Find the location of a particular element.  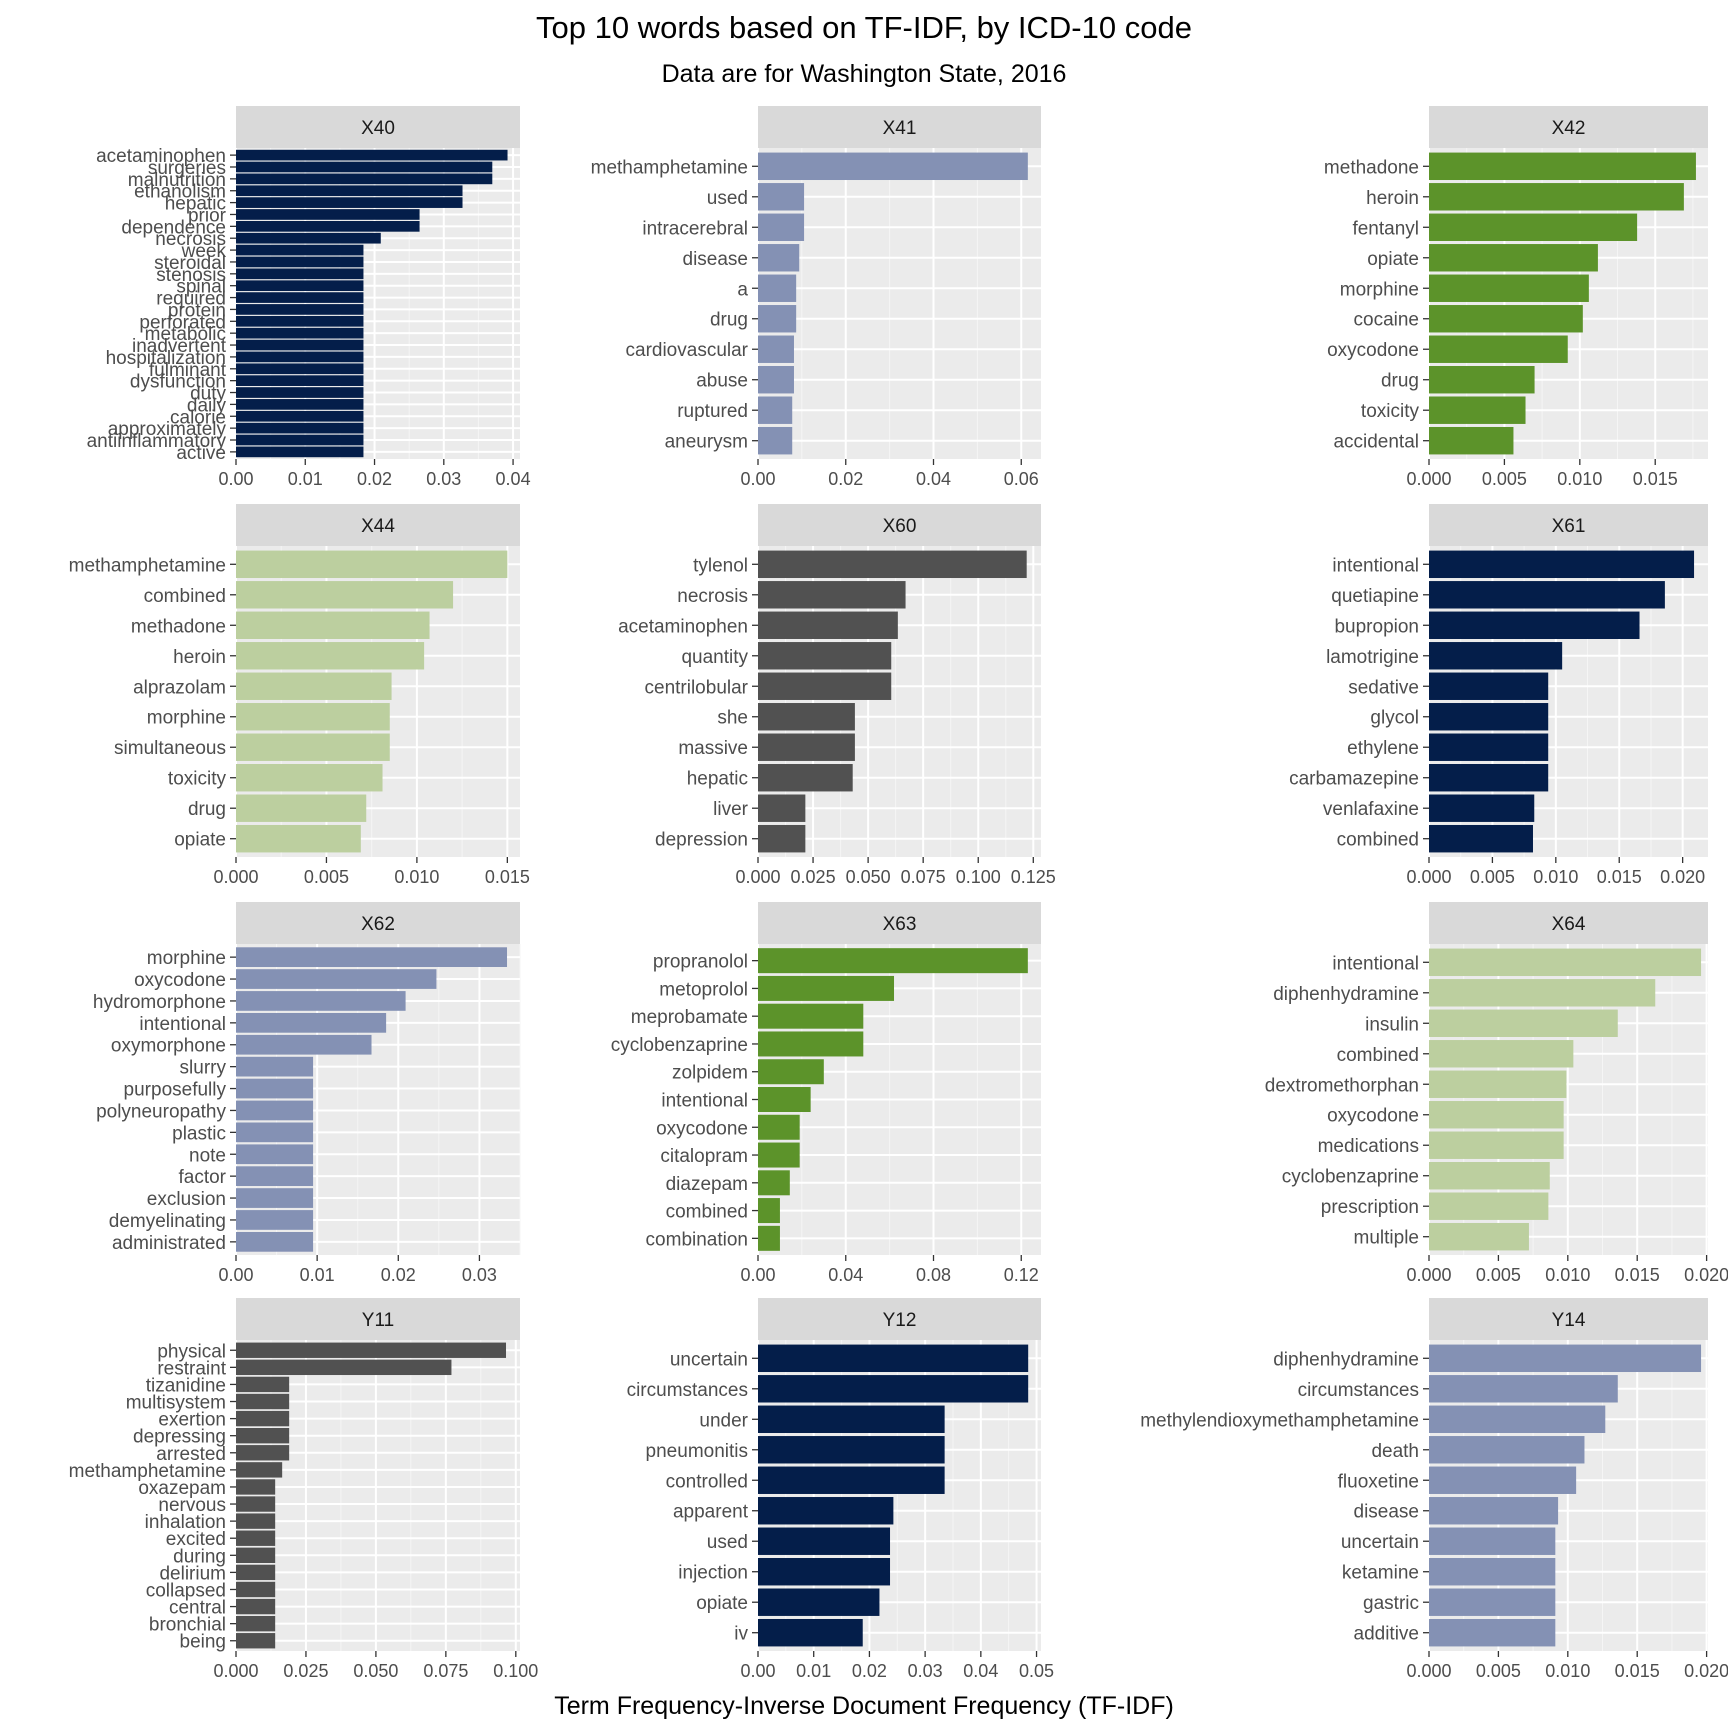

bar-cardiovascular is located at coordinates (776, 349).